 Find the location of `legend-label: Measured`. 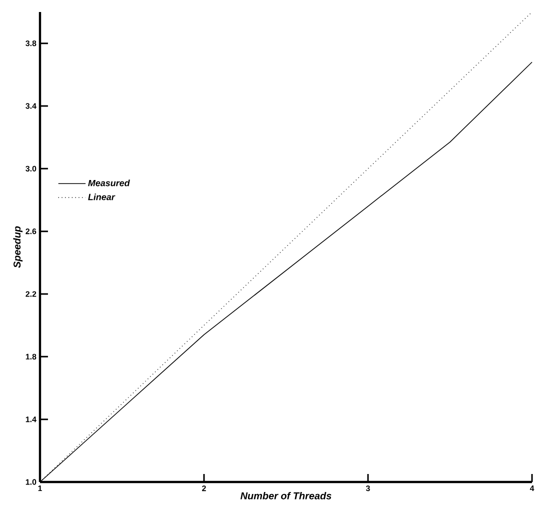

legend-label: Measured is located at coordinates (109, 183).